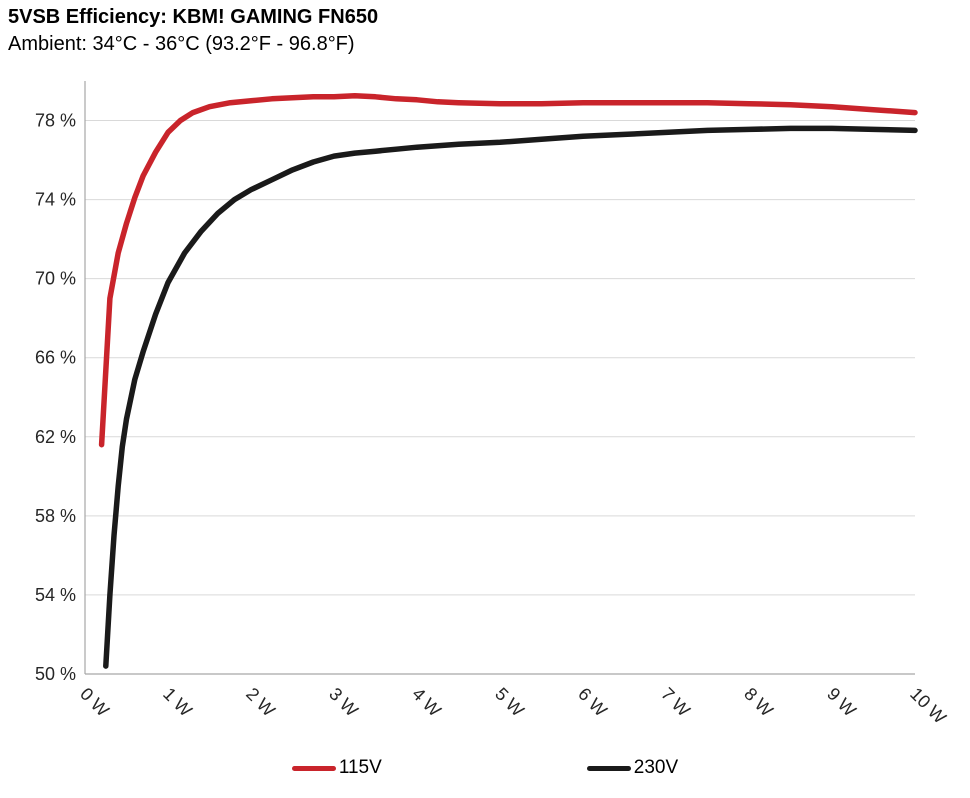 This screenshot has height=798, width=970. Describe the element at coordinates (426, 702) in the screenshot. I see `x-tick-label: 4 W` at that location.